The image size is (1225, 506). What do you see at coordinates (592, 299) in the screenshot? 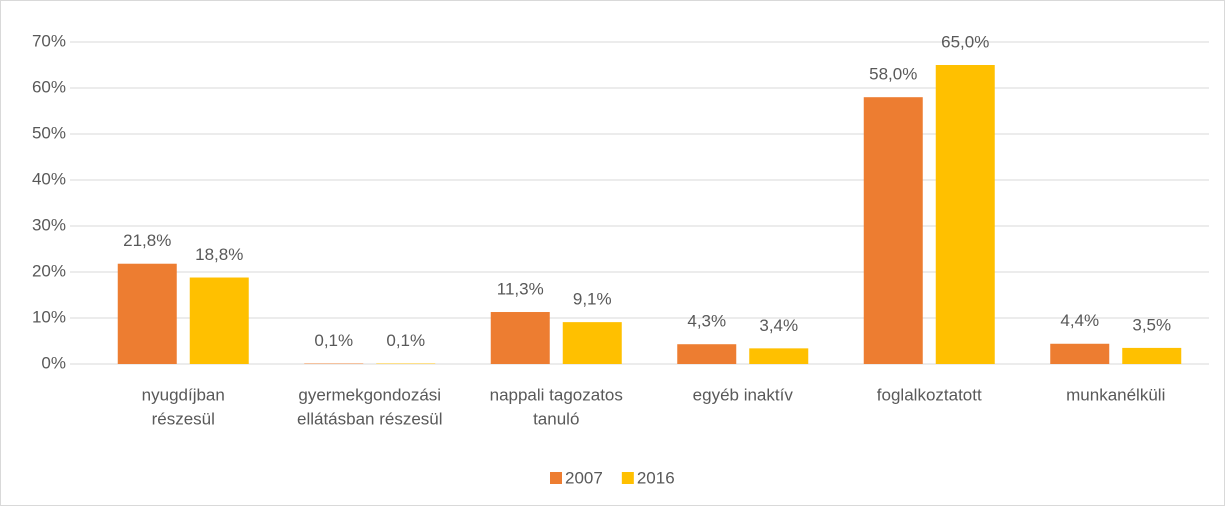
I see `value-label: 9,1%` at bounding box center [592, 299].